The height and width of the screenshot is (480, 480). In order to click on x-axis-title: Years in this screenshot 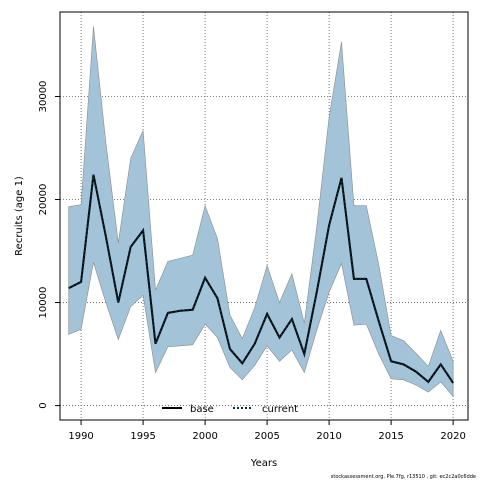, I will do `click(263, 463)`.